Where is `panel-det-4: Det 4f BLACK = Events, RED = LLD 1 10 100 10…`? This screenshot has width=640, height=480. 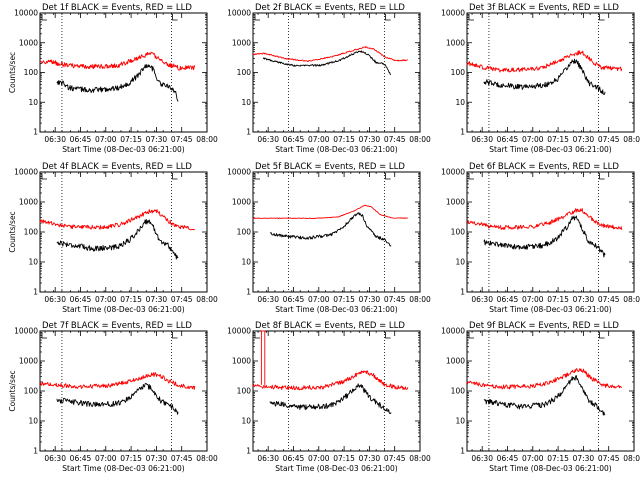
panel-det-4: Det 4f BLACK = Events, RED = LLD 1 10 100 10… is located at coordinates (113, 238).